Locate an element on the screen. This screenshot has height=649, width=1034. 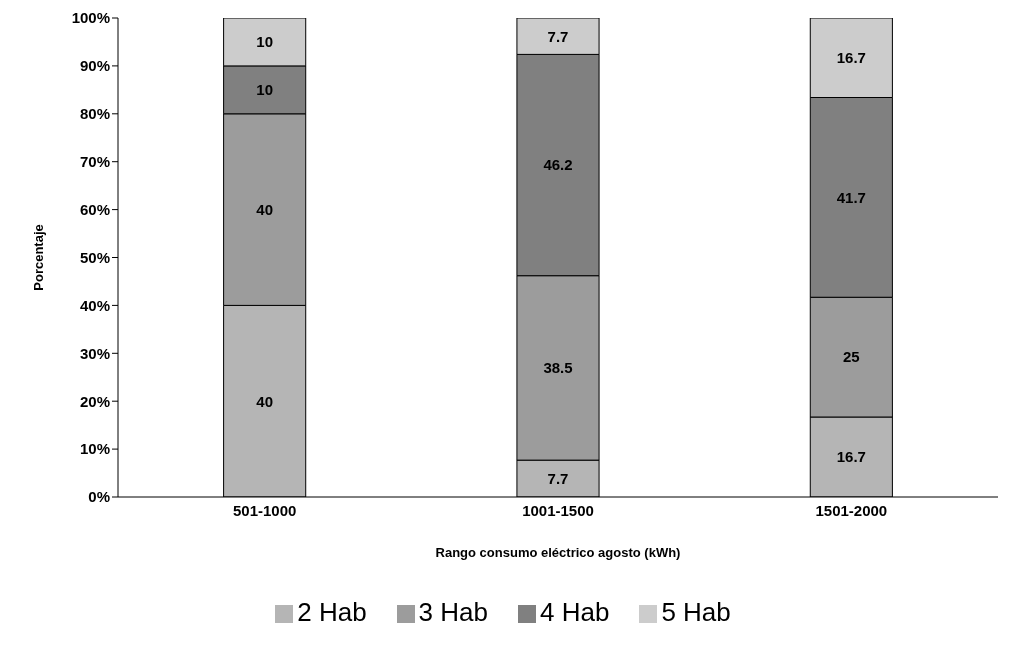
legend-label: 3 Hab is located at coordinates (453, 612).